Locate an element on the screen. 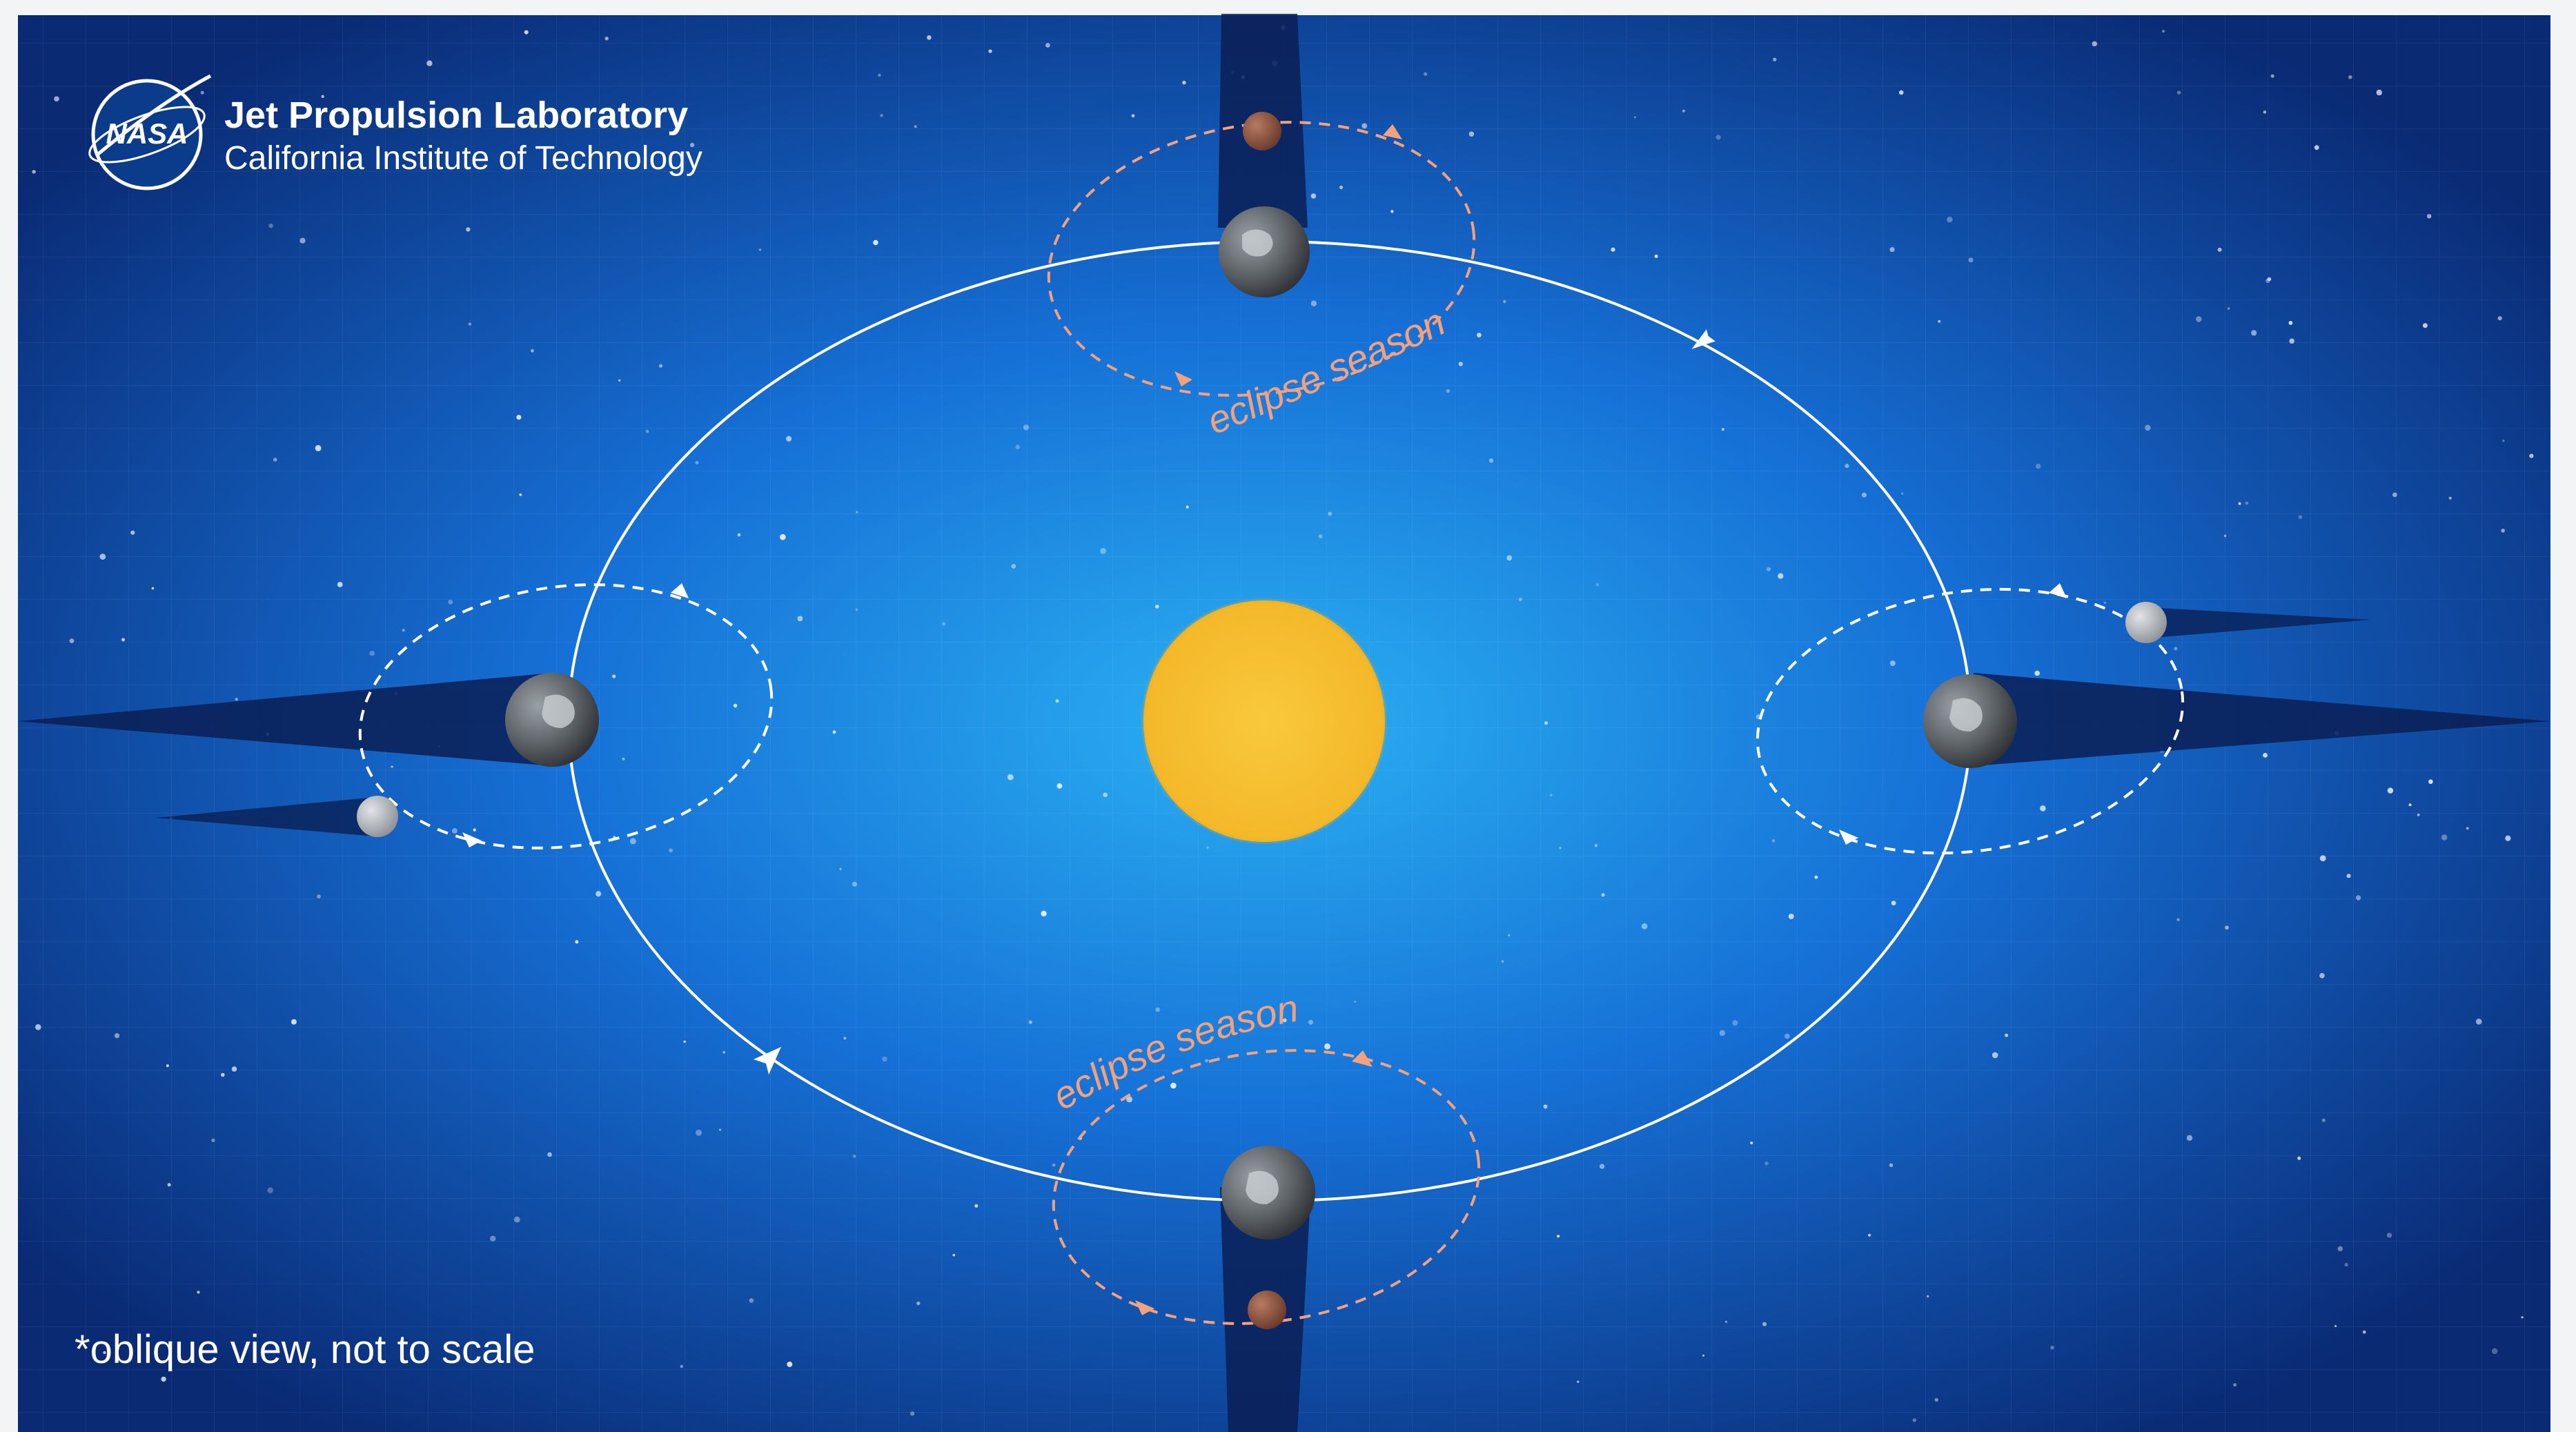 This screenshot has height=1432, width=2576. lunar-orbit-top is located at coordinates (1261, 259).